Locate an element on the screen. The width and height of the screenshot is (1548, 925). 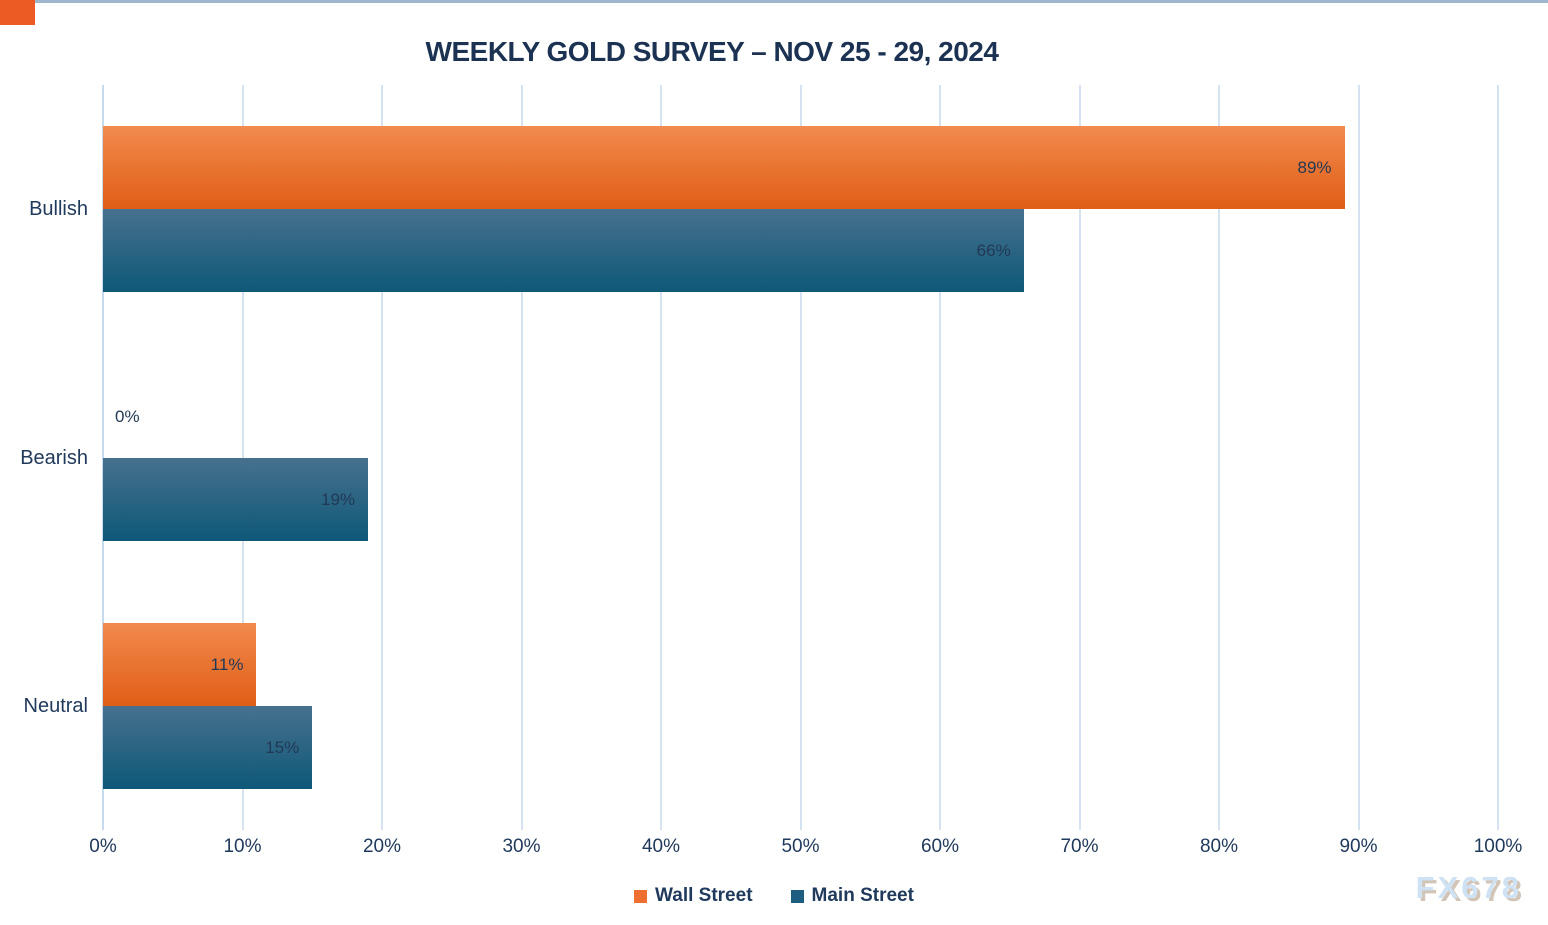
chart-title: WEEKLY GOLD SURVEY – NOV 25 - 29, 2024 is located at coordinates (712, 51).